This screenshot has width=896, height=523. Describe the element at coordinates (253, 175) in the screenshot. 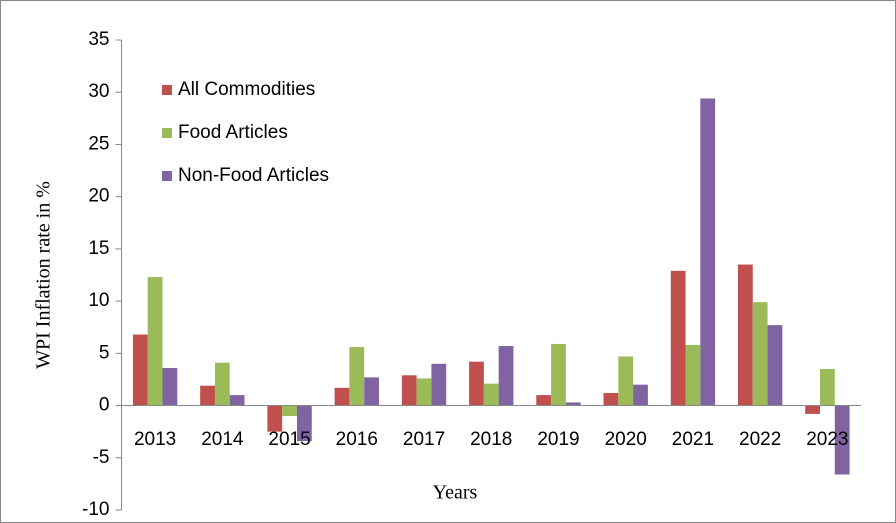

I see `legend-label: Non-Food Articles` at that location.